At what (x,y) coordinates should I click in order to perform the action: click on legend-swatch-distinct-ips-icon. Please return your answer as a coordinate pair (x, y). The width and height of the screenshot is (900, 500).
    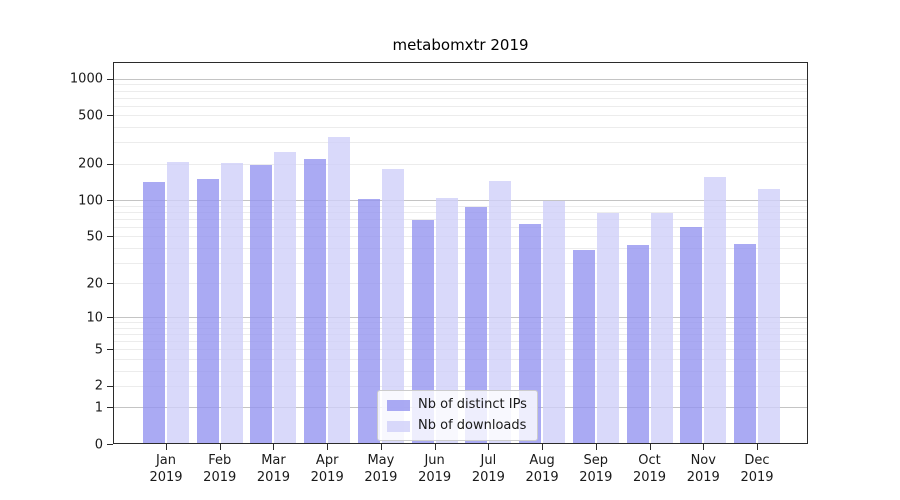
    Looking at the image, I should click on (398, 405).